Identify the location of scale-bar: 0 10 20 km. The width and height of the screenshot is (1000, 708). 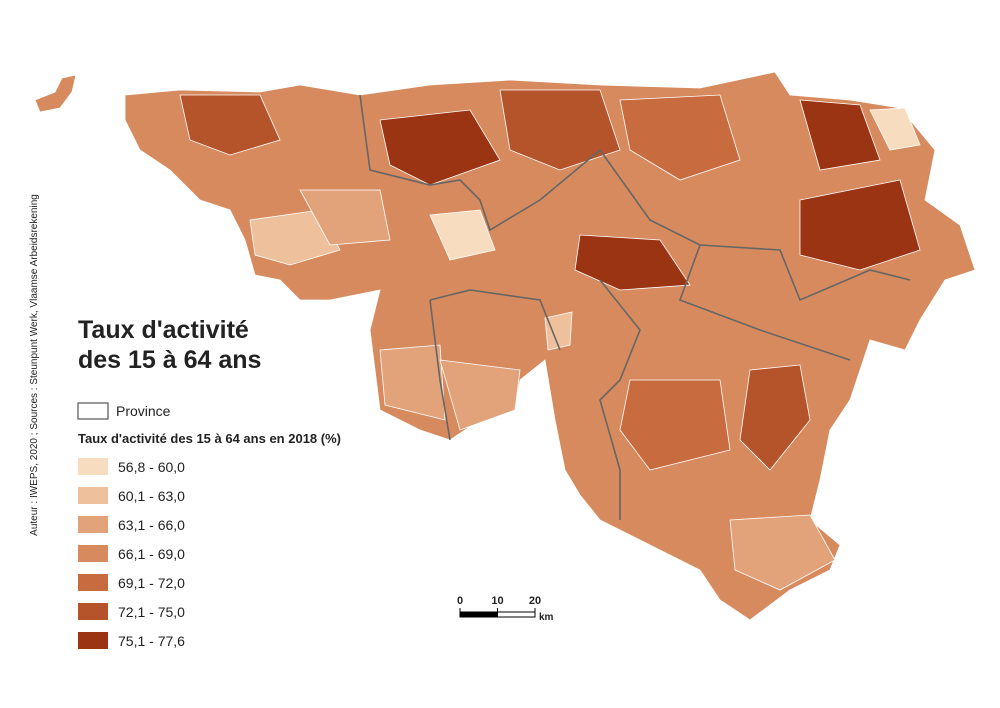
(505, 609).